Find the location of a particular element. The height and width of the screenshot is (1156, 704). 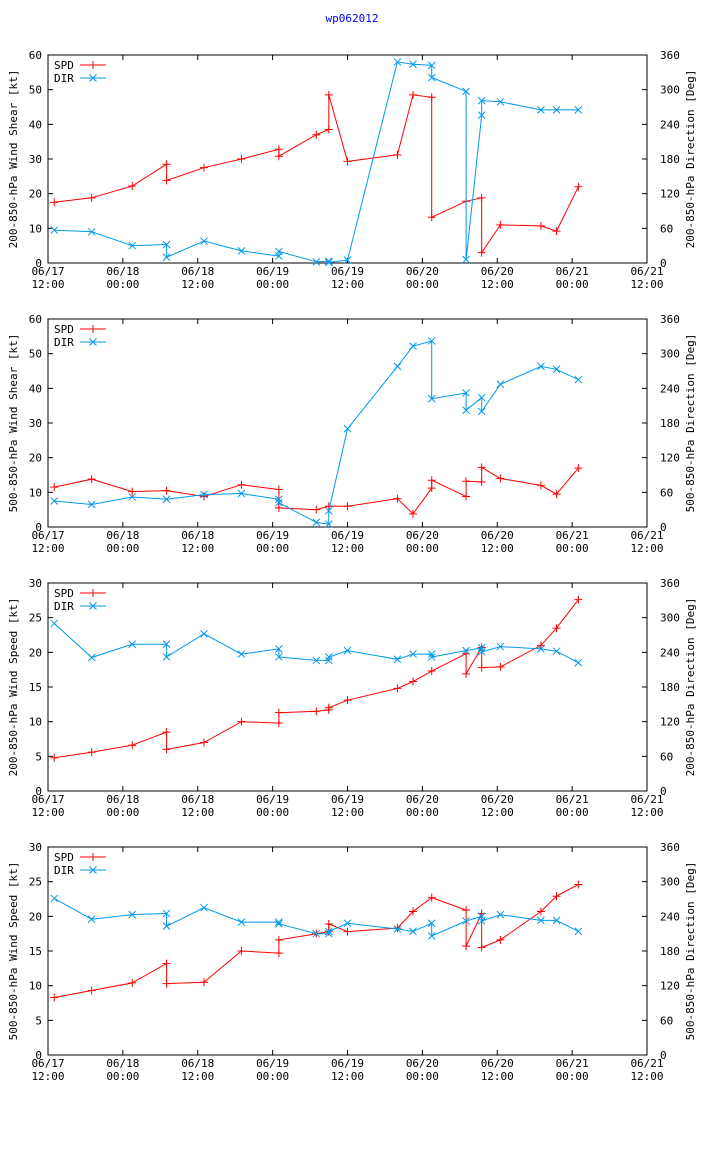

x-tick-date-label: 06/18 is located at coordinates (122, 799).